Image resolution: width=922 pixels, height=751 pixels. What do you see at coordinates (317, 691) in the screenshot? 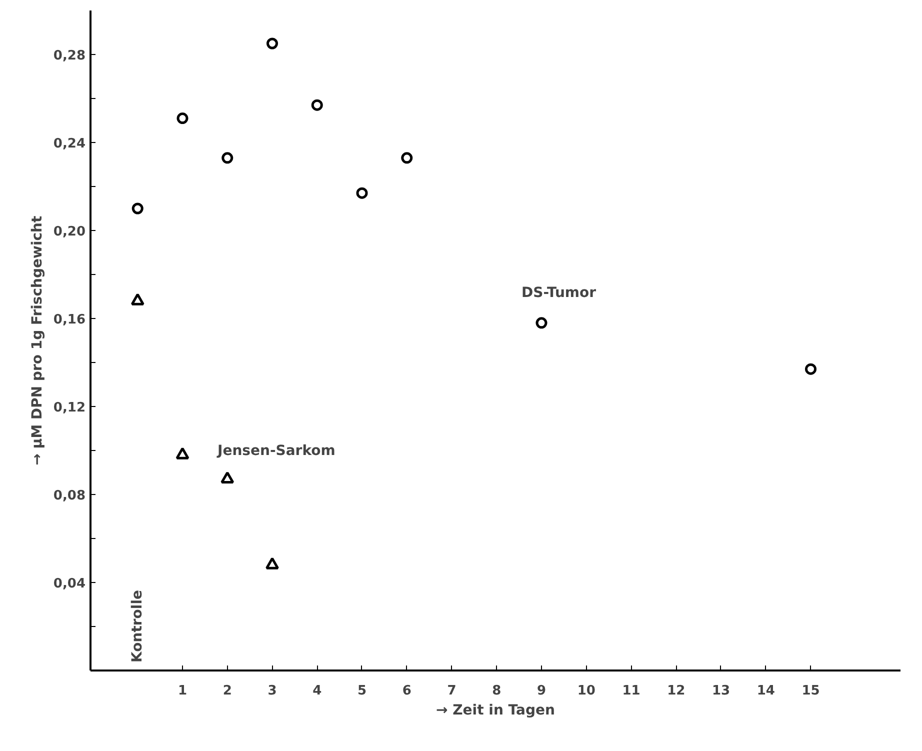
I see `x-tick-label: 4` at bounding box center [317, 691].